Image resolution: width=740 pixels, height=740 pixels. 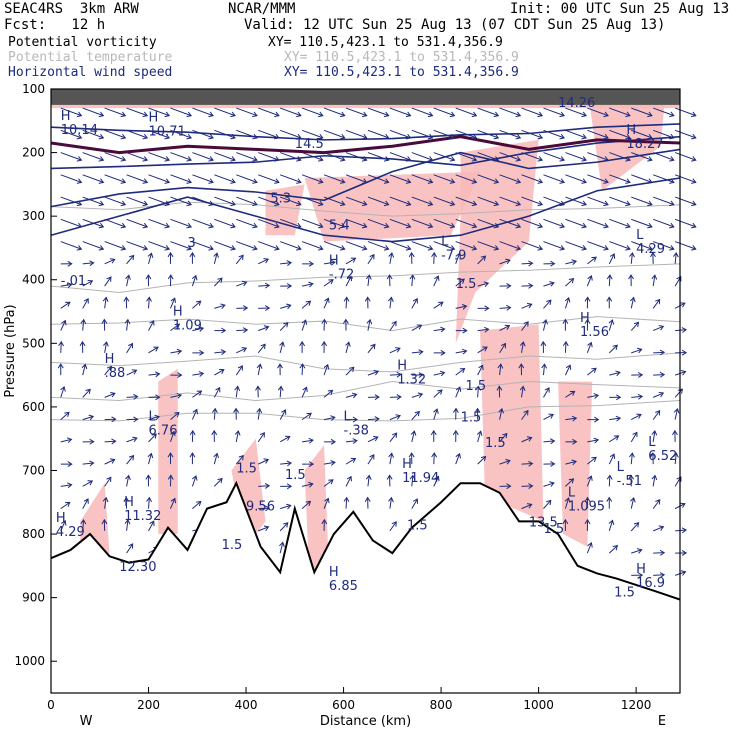 What do you see at coordinates (33, 598) in the screenshot?
I see `y-tick-label: 900` at bounding box center [33, 598].